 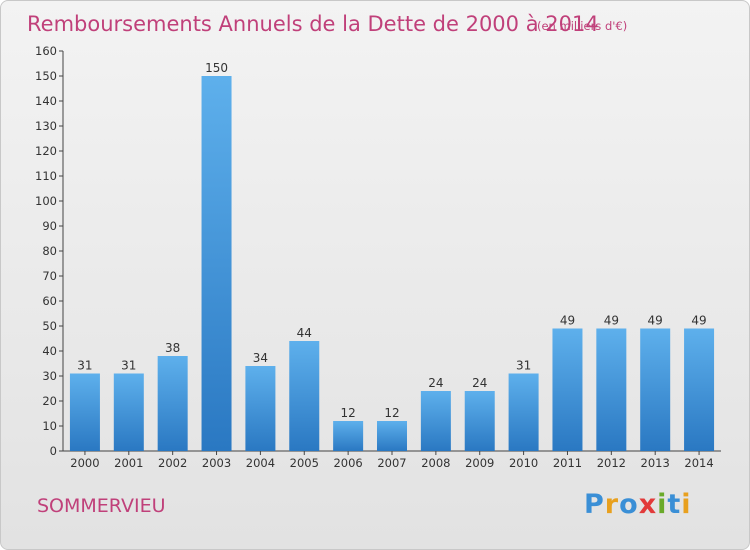 What do you see at coordinates (128, 463) in the screenshot?
I see `x-tick-label: 2001` at bounding box center [128, 463].